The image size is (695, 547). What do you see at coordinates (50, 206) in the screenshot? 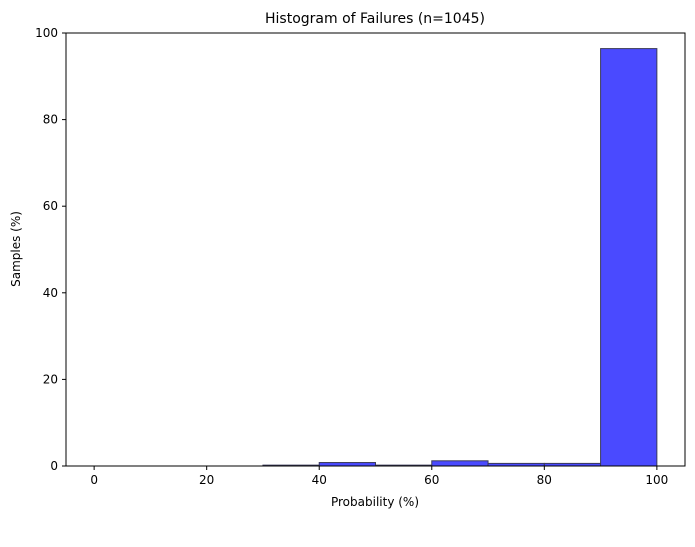
I see `y-tick-label-3: 60` at bounding box center [50, 206].